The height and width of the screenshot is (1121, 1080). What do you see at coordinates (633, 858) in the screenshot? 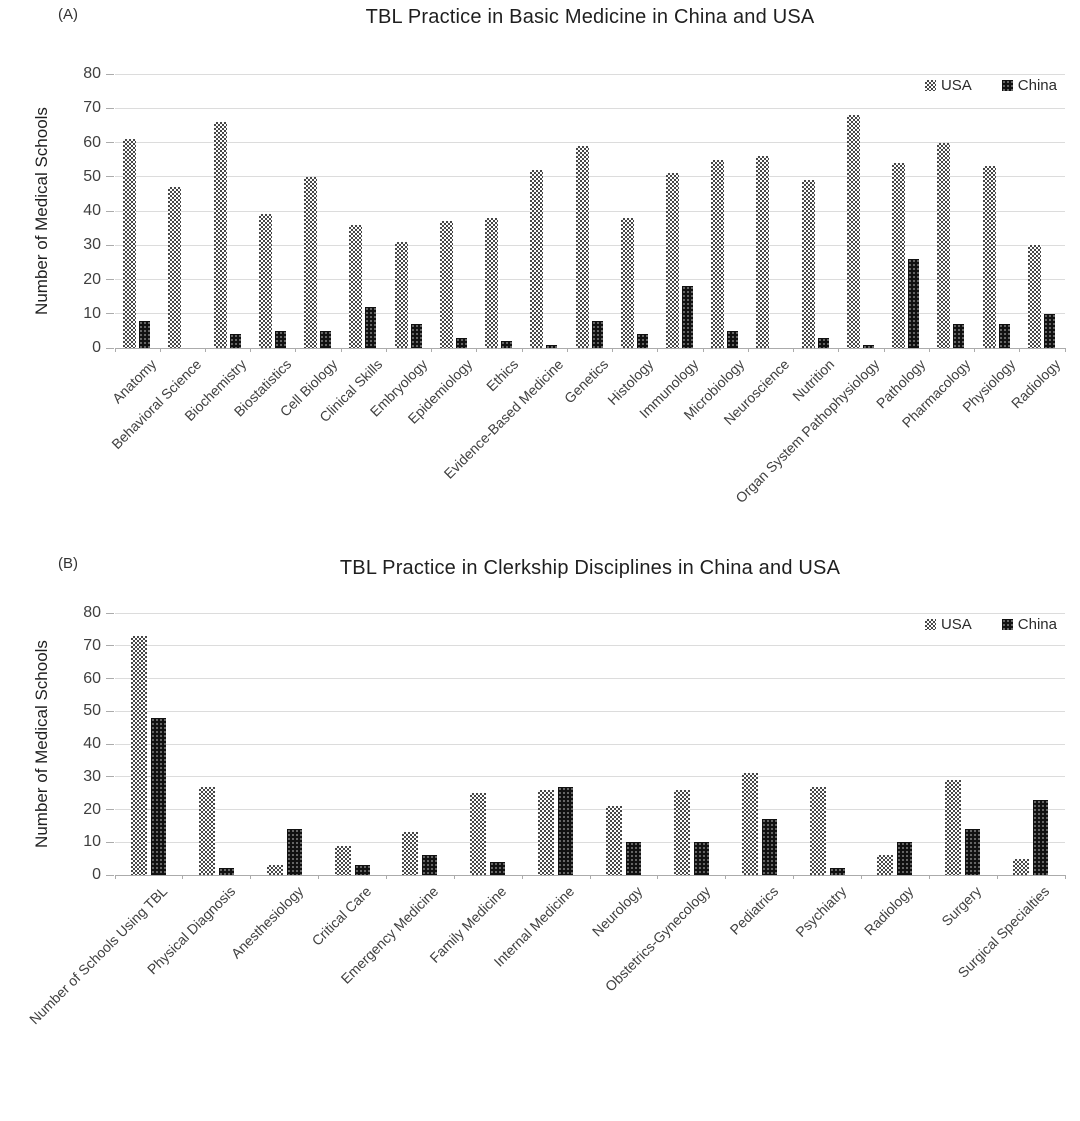
I see `bar-china-neurology` at bounding box center [633, 858].